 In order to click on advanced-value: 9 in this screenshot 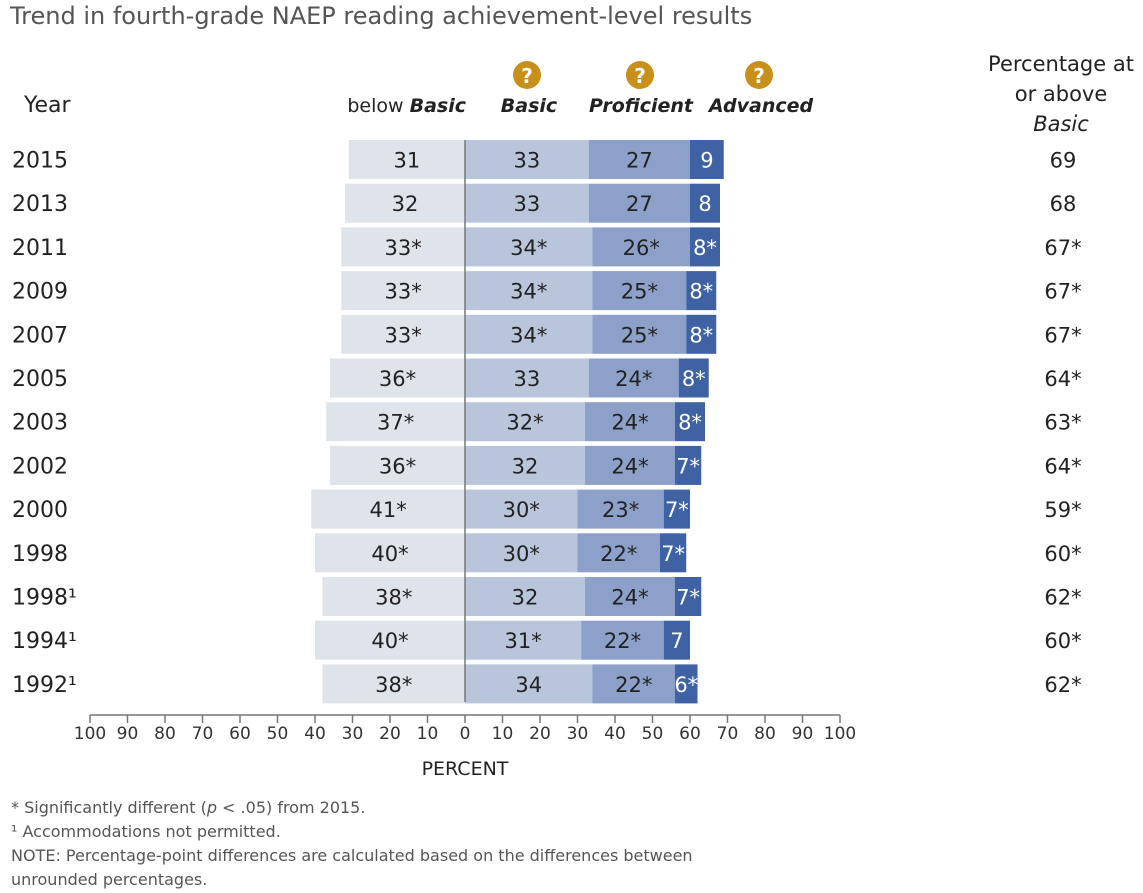, I will do `click(706, 161)`.